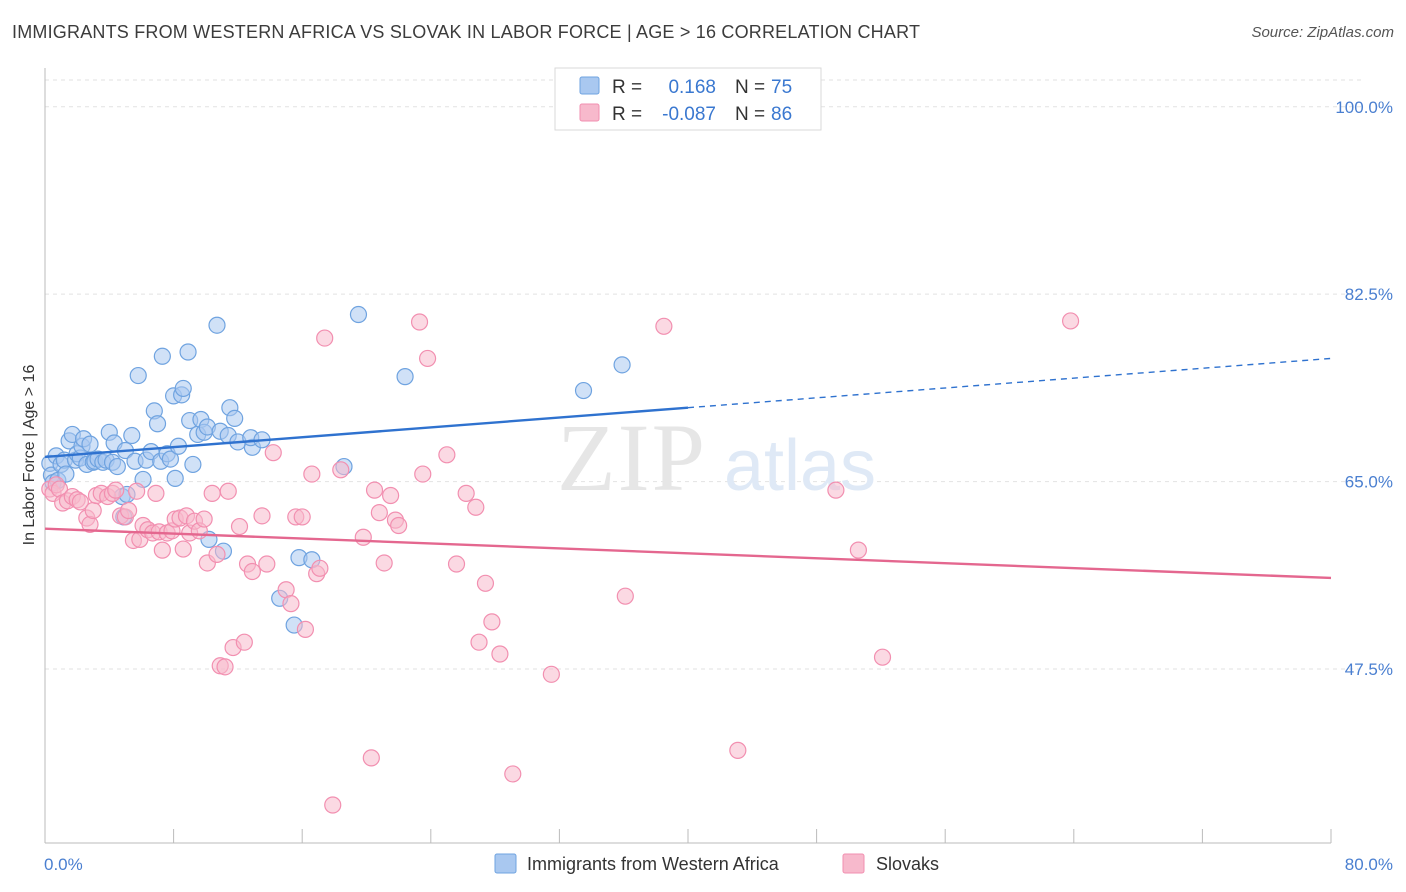 The width and height of the screenshot is (1406, 892). Describe the element at coordinates (1322, 32) in the screenshot. I see `source-label: Source: ZipAtlas.com` at that location.